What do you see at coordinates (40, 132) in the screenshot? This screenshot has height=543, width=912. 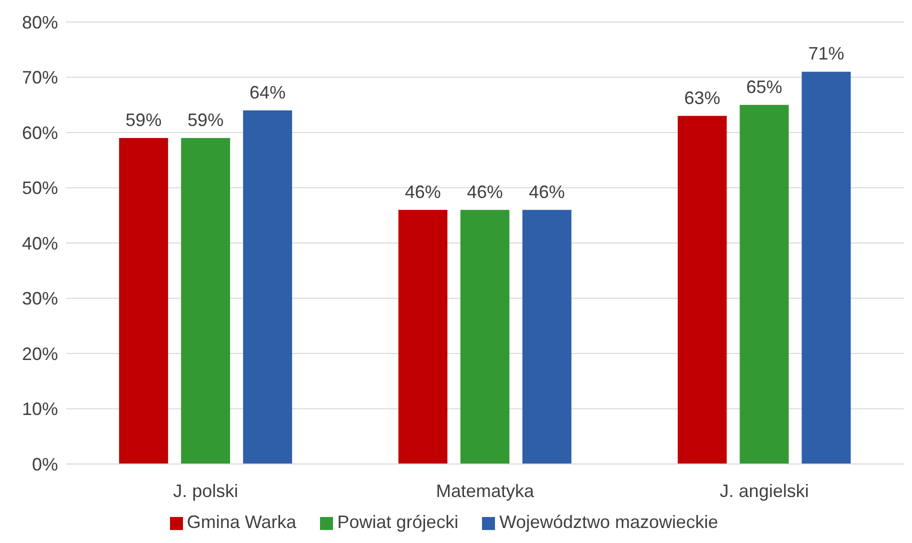 I see `y-tick-label: 60%` at bounding box center [40, 132].